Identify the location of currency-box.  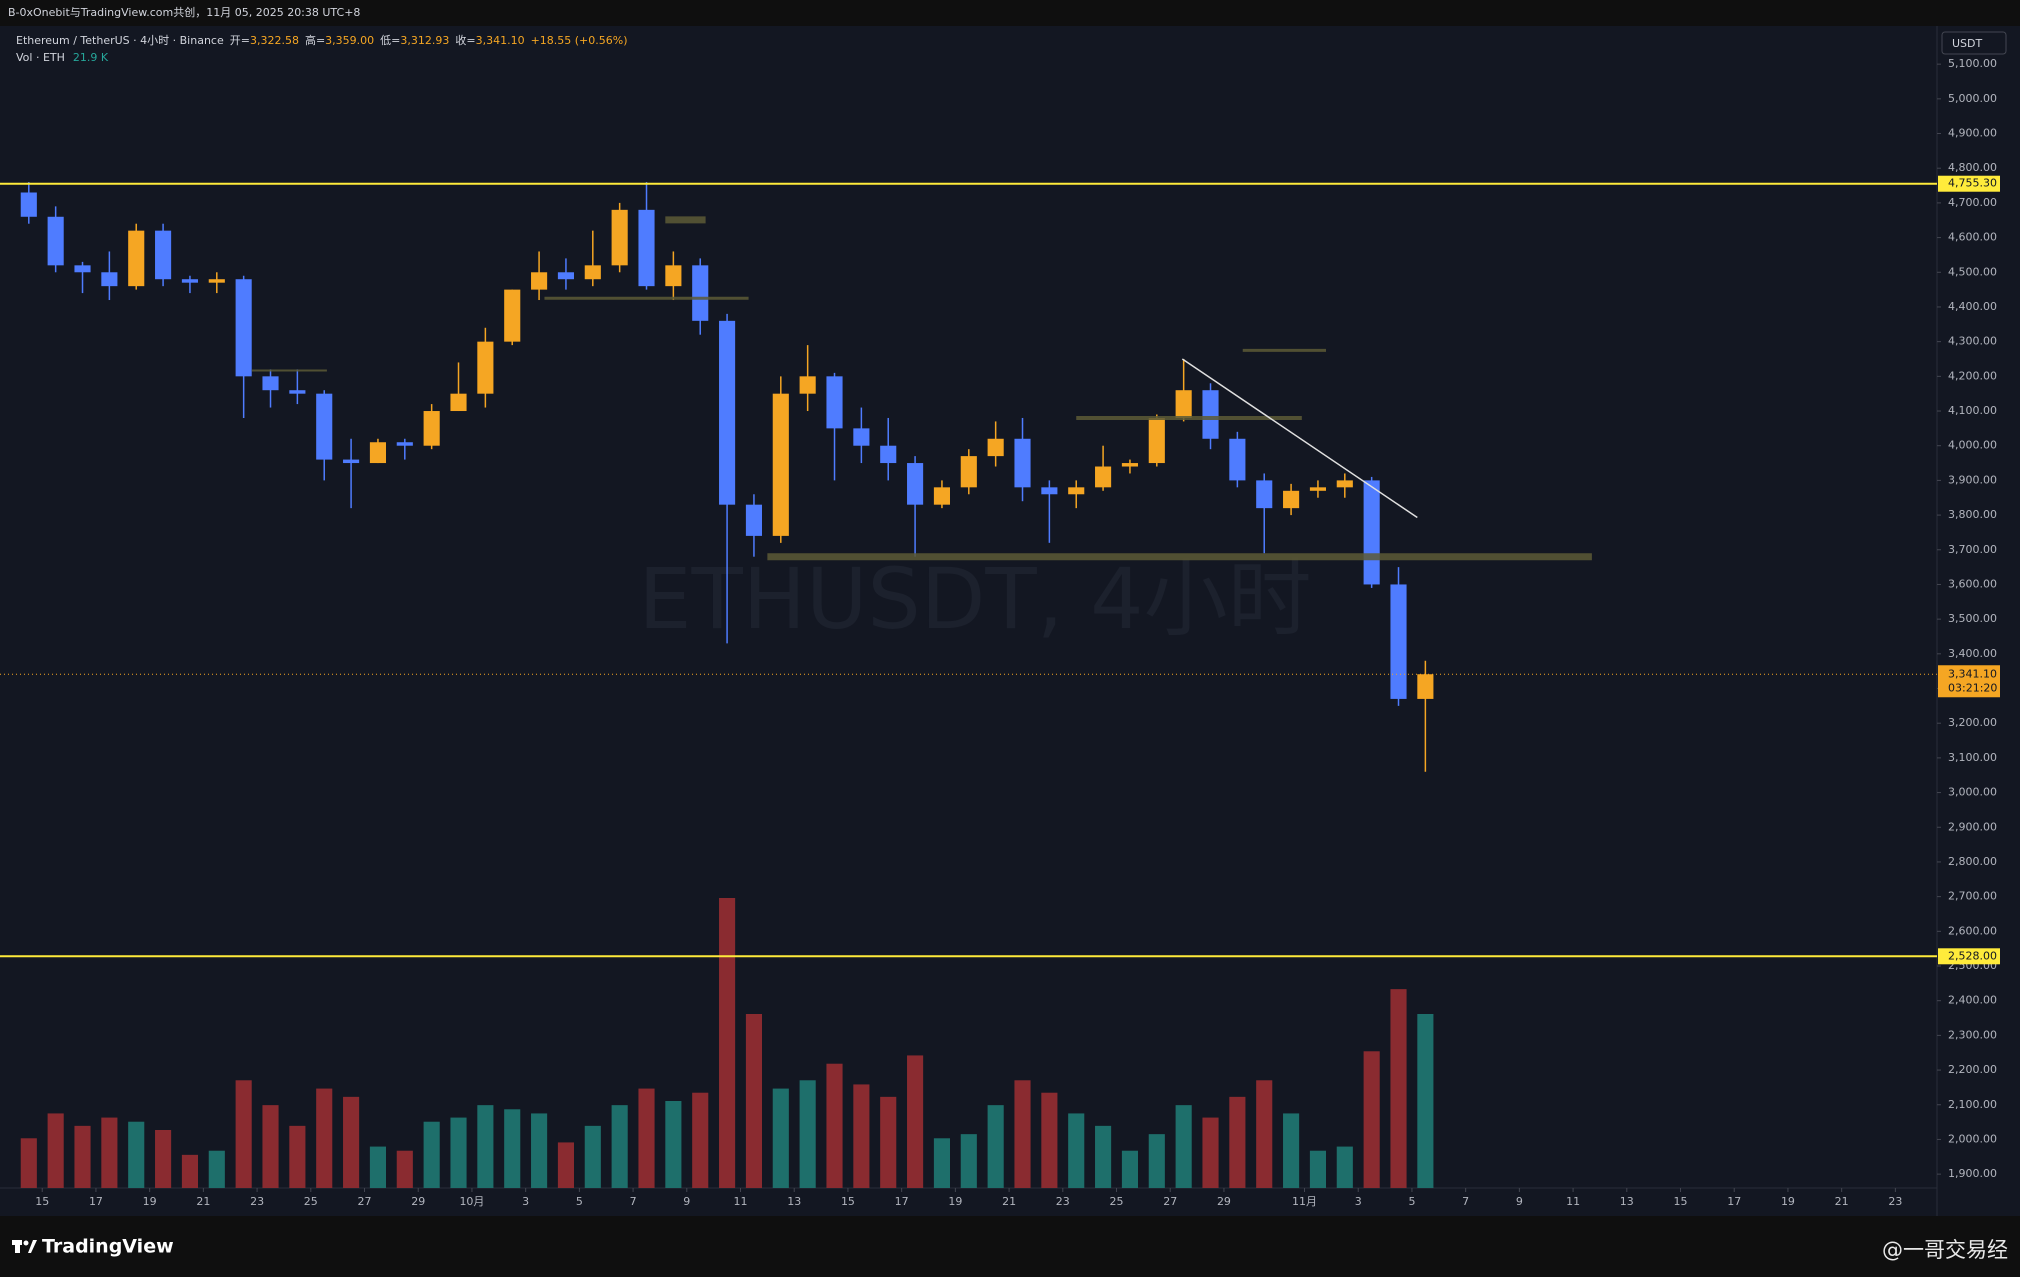
(1974, 43).